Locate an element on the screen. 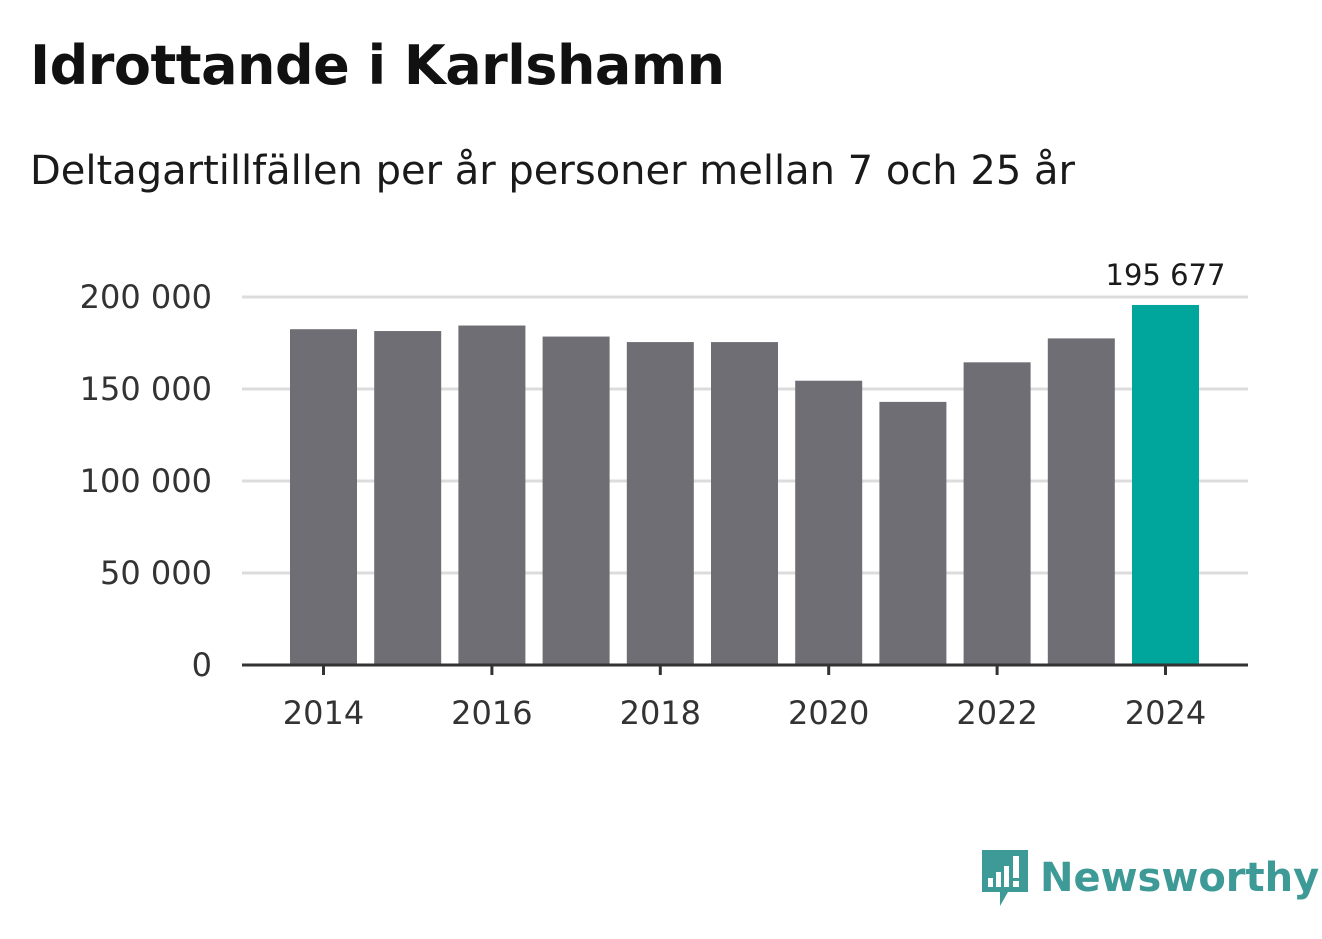 This screenshot has width=1322, height=939. bar-2019 is located at coordinates (744, 503).